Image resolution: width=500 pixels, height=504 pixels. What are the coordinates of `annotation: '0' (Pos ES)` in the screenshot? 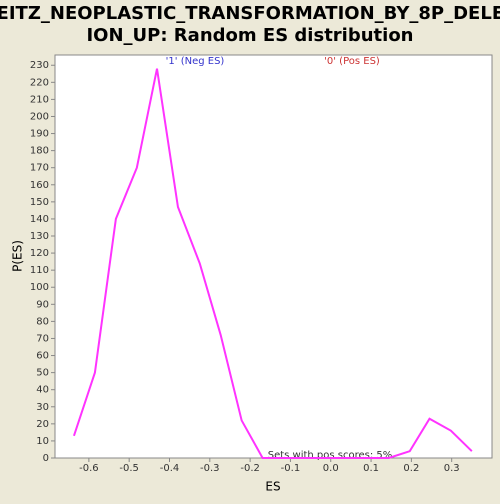 It's located at (352, 61).